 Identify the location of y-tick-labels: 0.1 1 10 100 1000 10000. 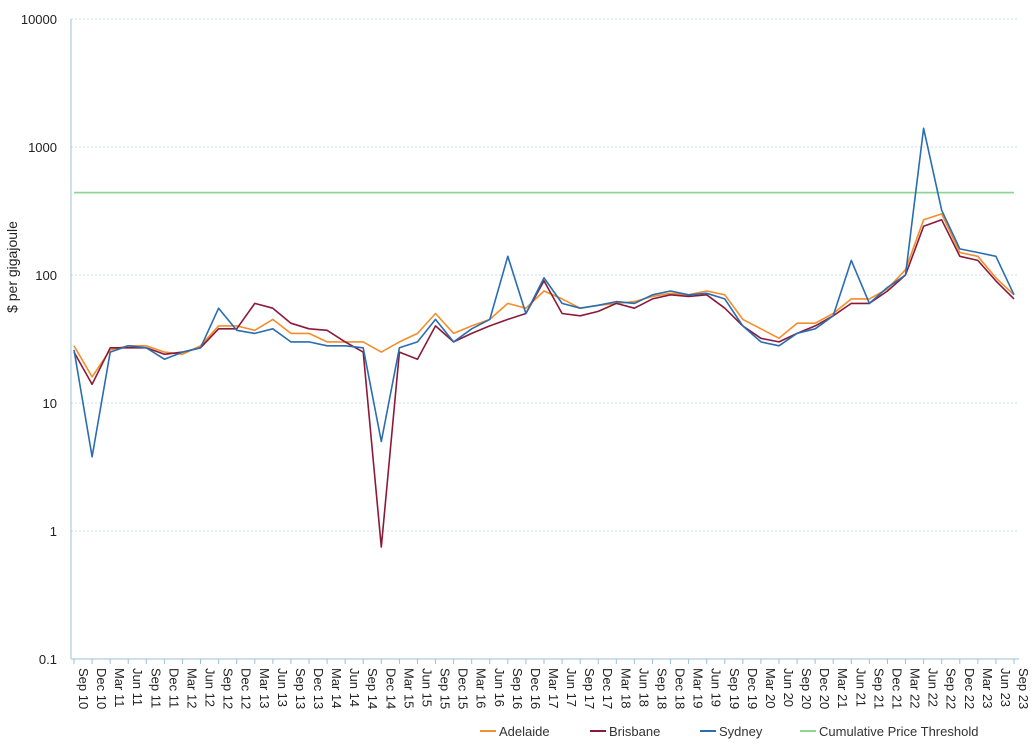
(39, 339).